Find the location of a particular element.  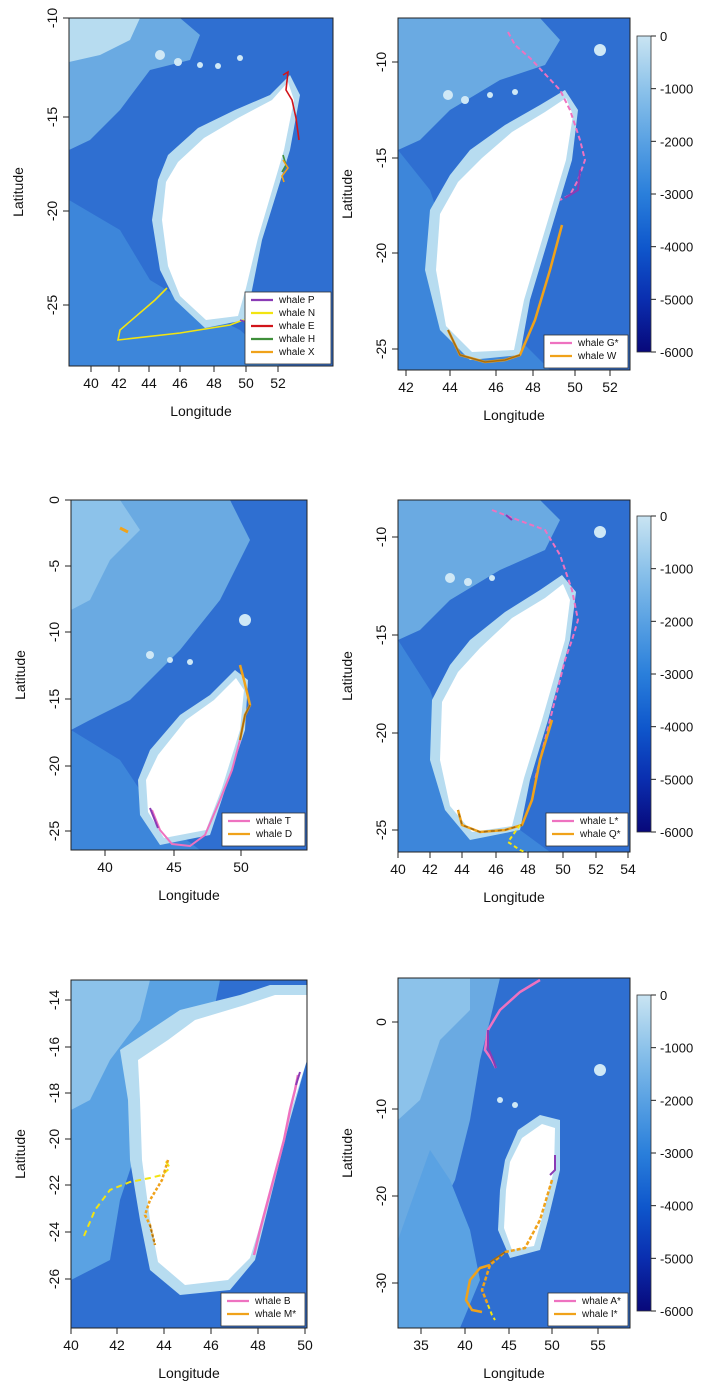

track-whale-t-purple is located at coordinates (154, 818).